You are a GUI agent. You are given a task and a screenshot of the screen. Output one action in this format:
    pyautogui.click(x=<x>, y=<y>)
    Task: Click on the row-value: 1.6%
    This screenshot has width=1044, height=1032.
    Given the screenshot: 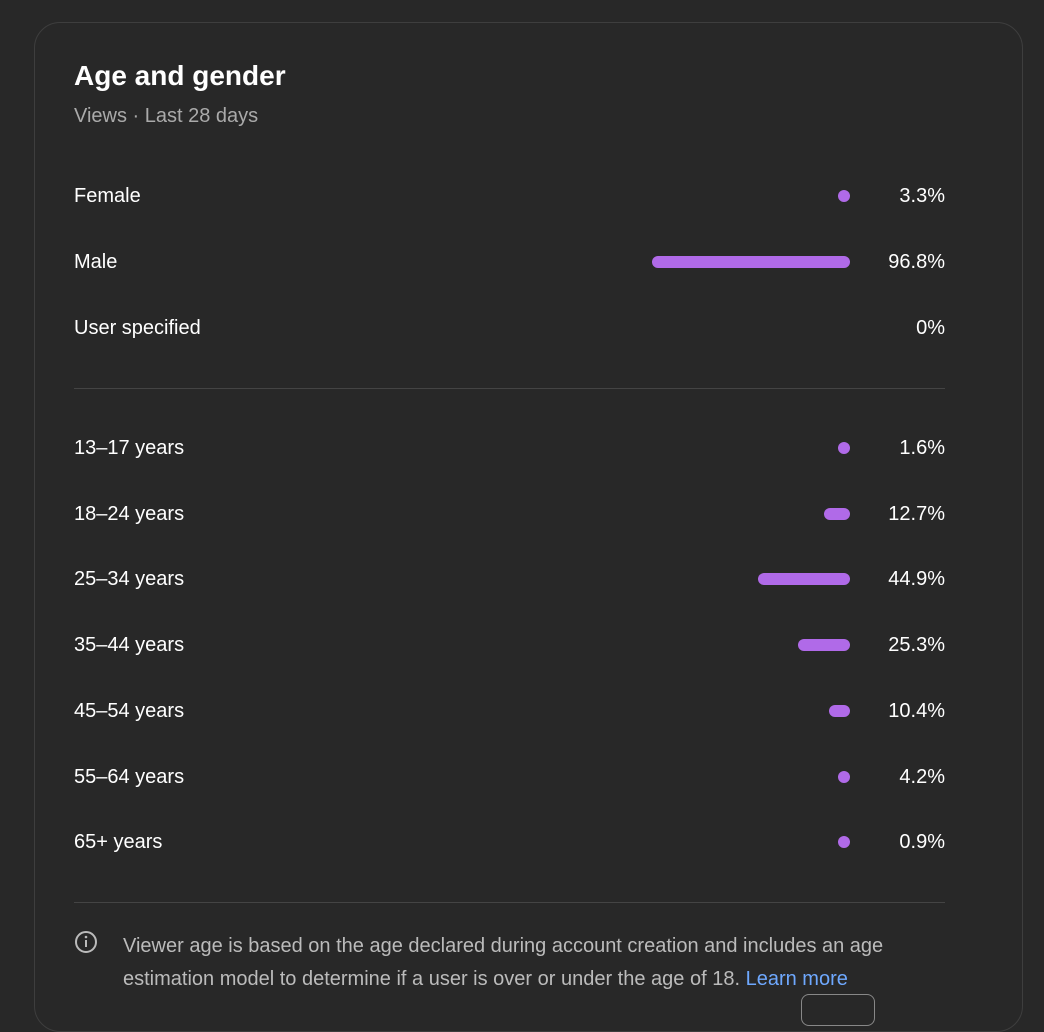 What is the action you would take?
    pyautogui.click(x=922, y=448)
    